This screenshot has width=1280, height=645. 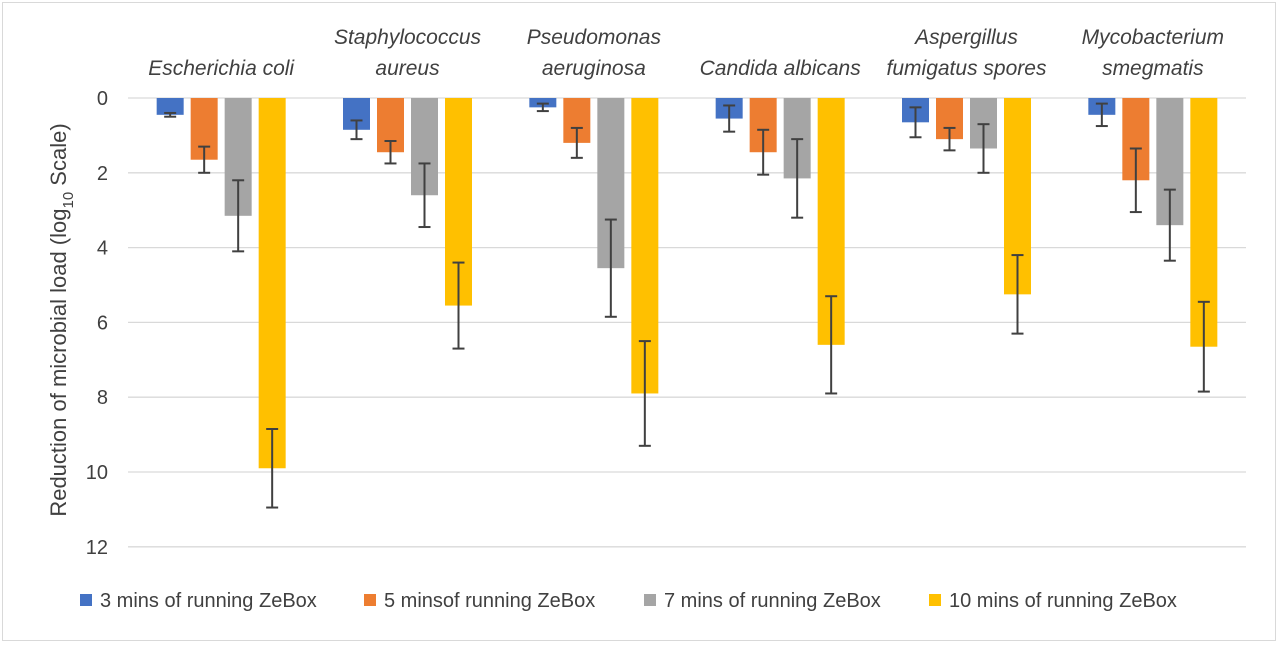 What do you see at coordinates (208, 601) in the screenshot?
I see `legend-label: 3 mins of running ZeBox` at bounding box center [208, 601].